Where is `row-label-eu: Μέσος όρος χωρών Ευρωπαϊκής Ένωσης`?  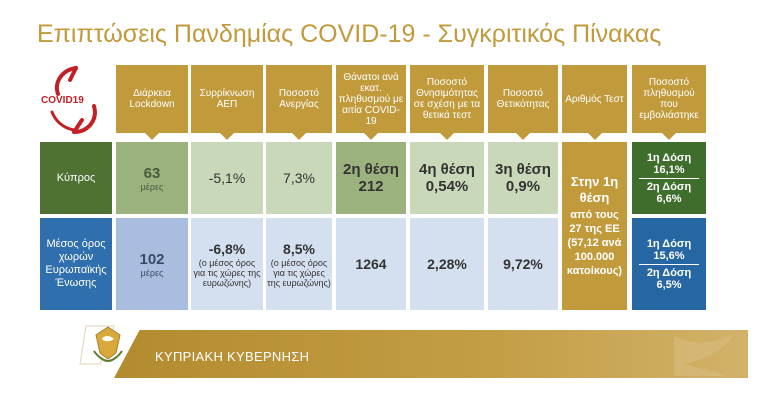 row-label-eu: Μέσος όρος χωρών Ευρωπαϊκής Ένωσης is located at coordinates (76, 264).